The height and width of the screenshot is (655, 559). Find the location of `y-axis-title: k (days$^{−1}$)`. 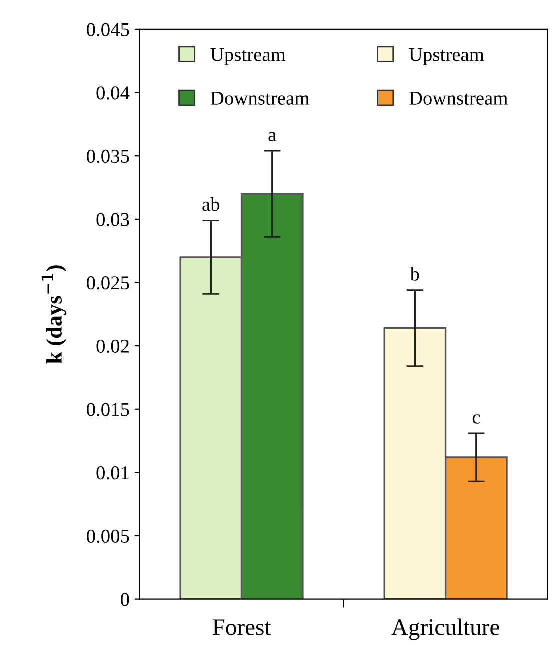

y-axis-title: k (days$^{−1}$) is located at coordinates (54, 315).